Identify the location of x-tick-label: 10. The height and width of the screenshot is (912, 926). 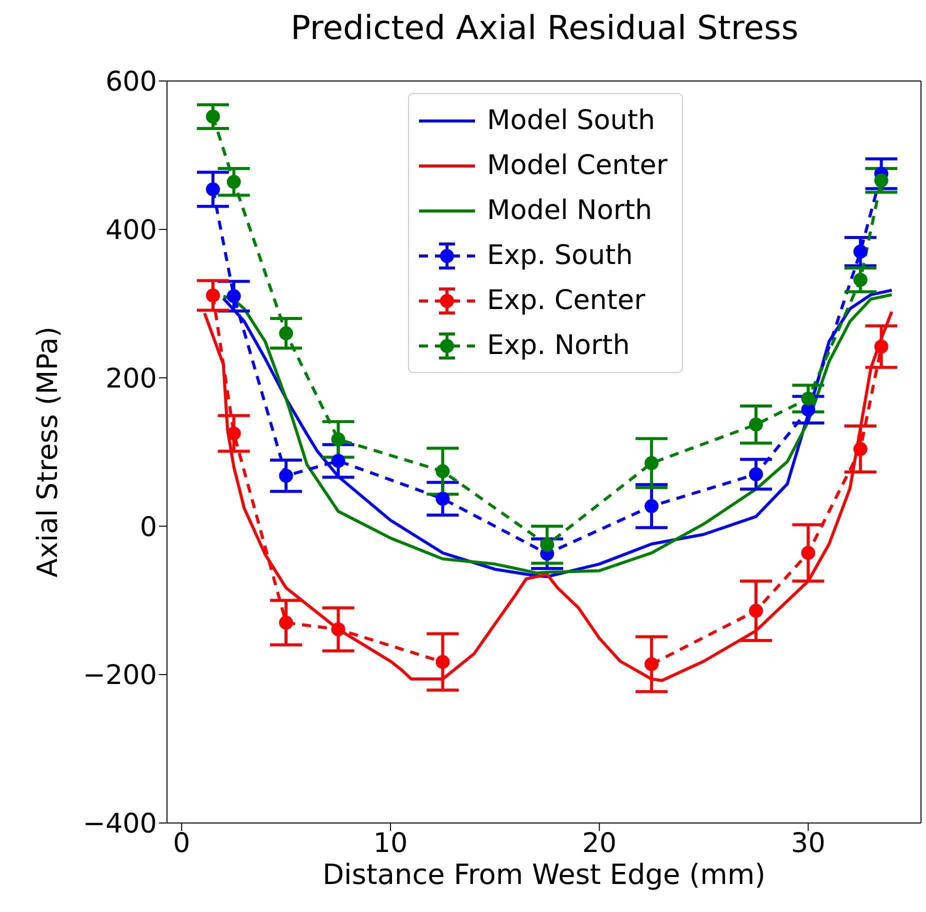
(390, 844).